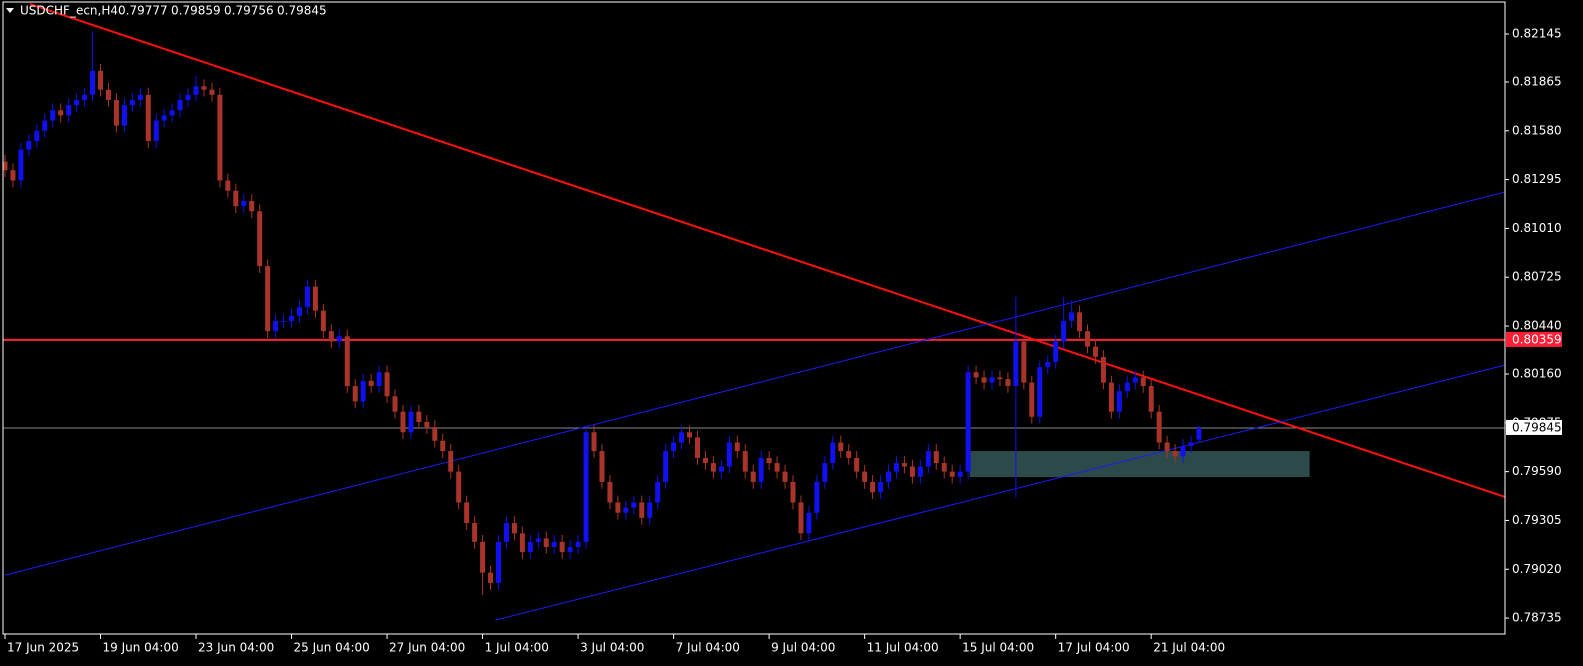  What do you see at coordinates (1537, 81) in the screenshot?
I see `y-tick-label: 0.81865` at bounding box center [1537, 81].